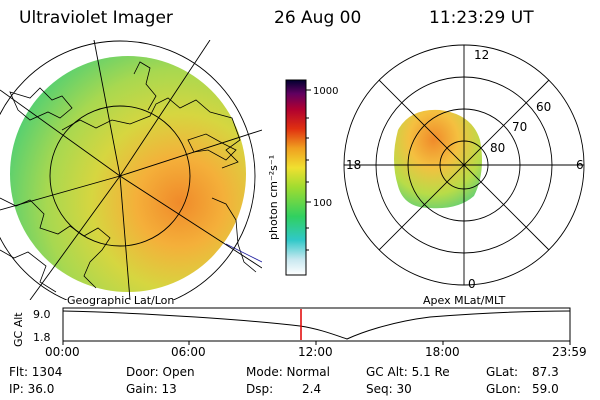 Image resolution: width=600 pixels, height=400 pixels. What do you see at coordinates (519, 127) in the screenshot?
I see `mlat-label-70: 70` at bounding box center [519, 127].